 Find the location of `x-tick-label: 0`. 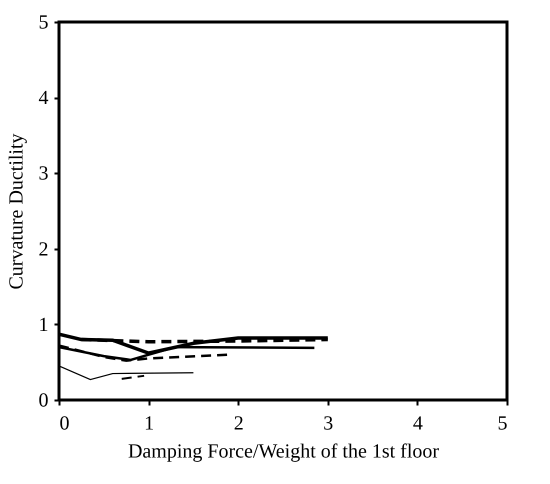

x-tick-label: 0 is located at coordinates (65, 423).